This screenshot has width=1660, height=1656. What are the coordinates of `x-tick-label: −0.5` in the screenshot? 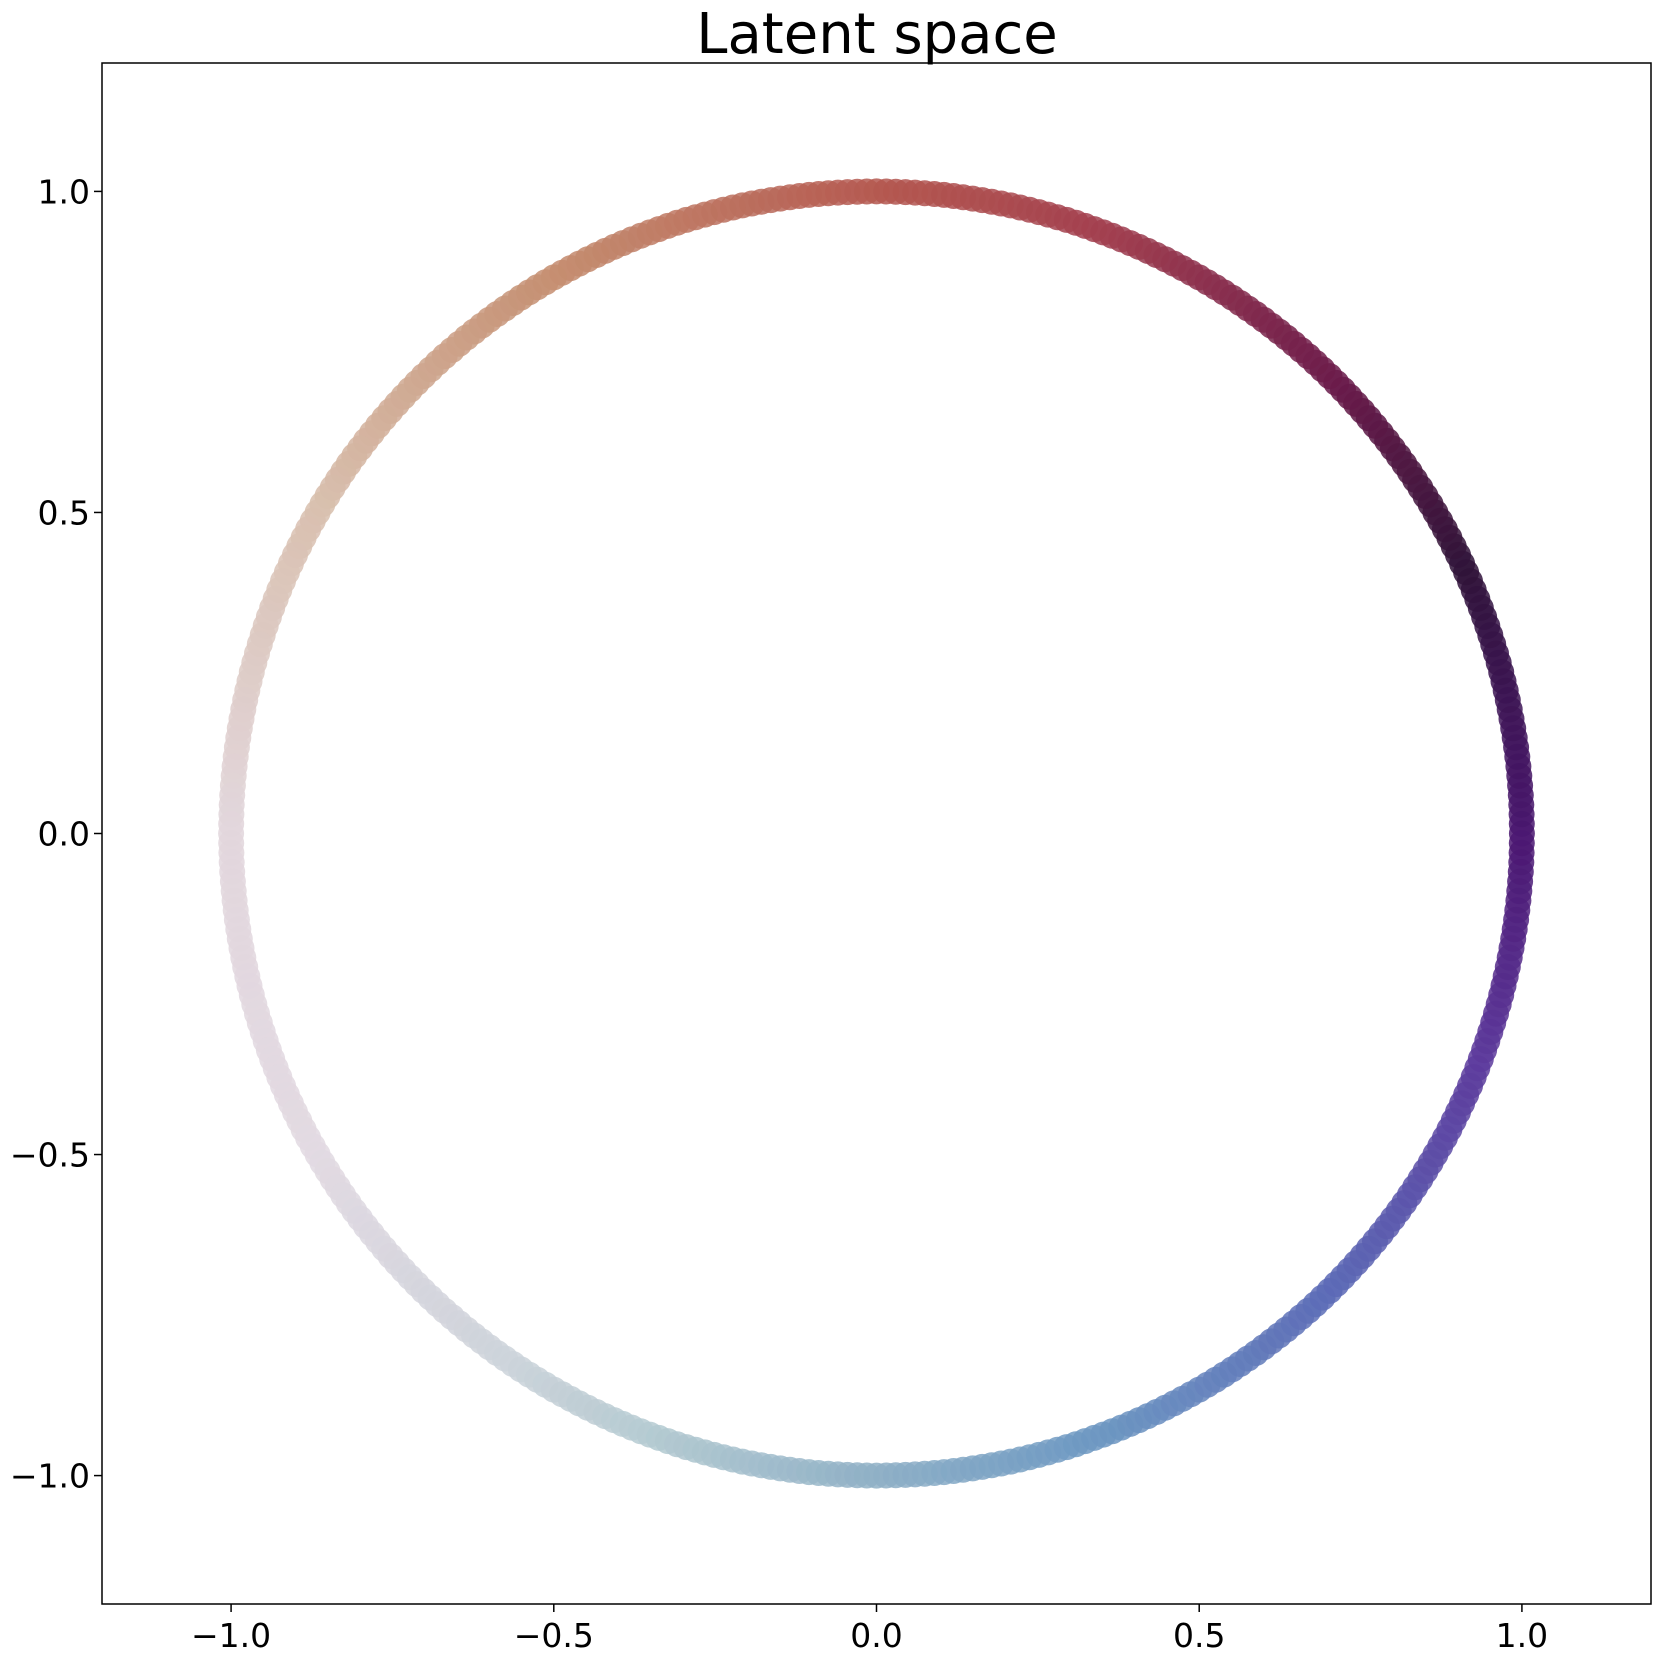 It's located at (554, 1635).